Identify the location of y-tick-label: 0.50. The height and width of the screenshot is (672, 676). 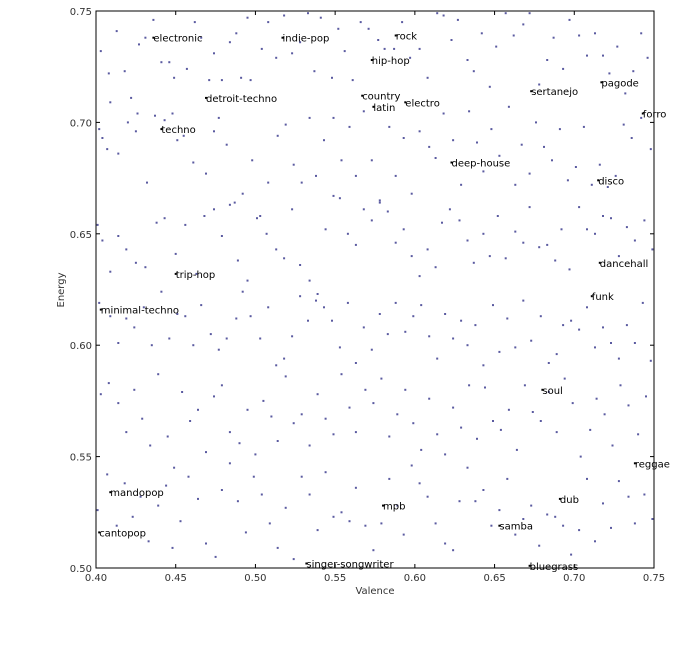
(81, 569).